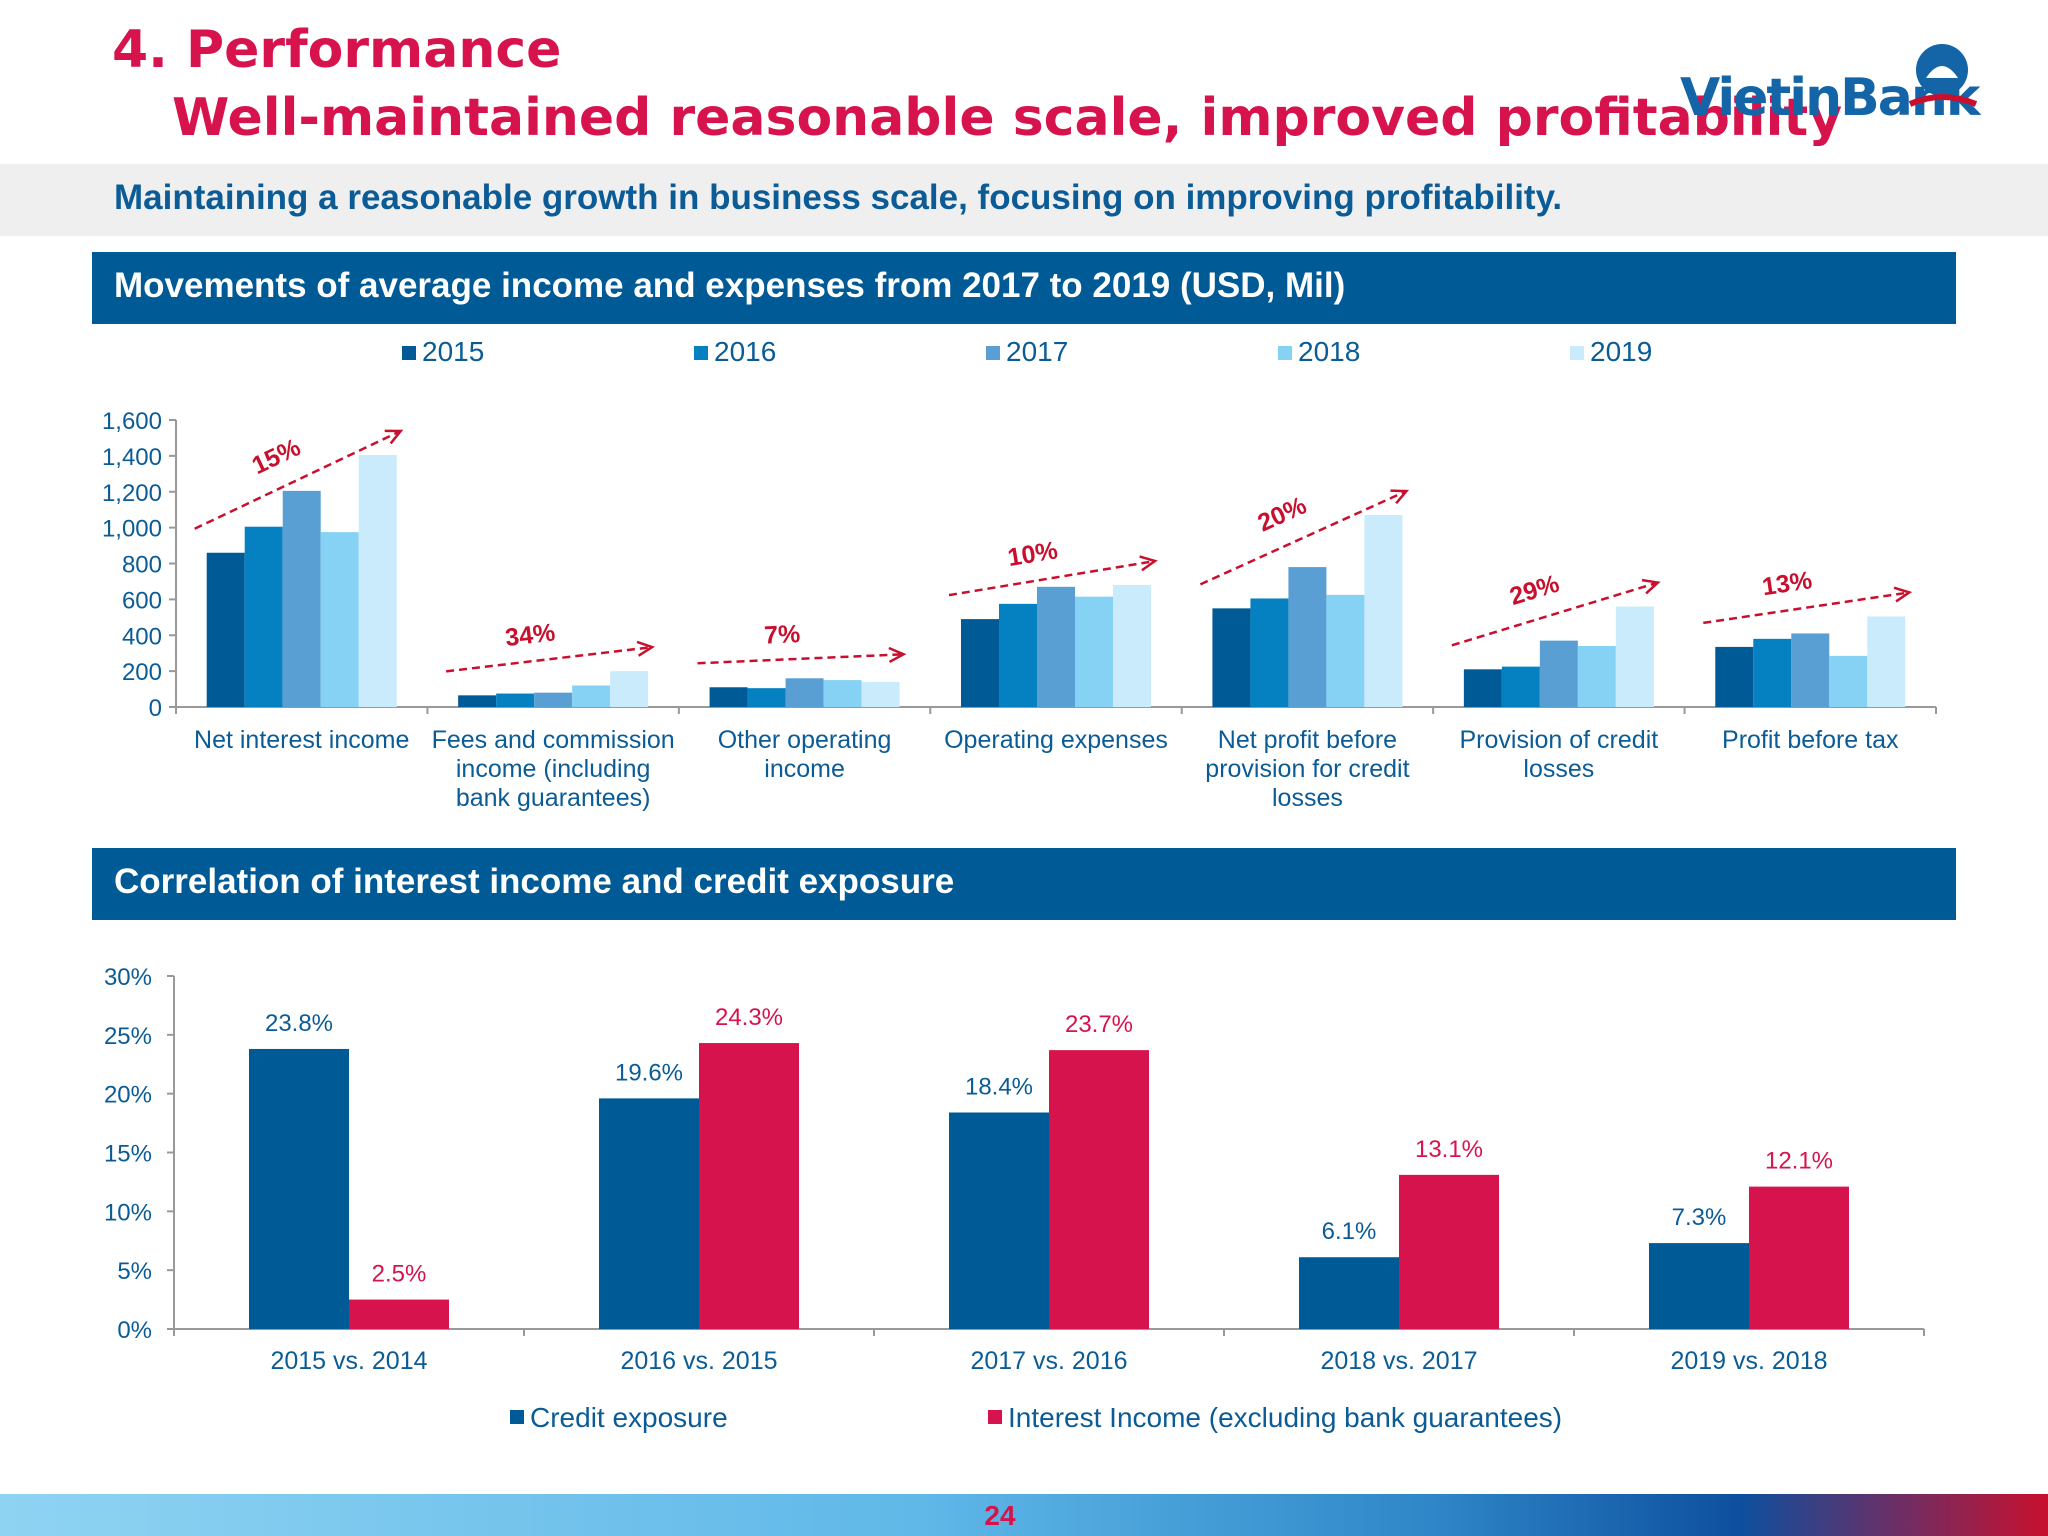 The height and width of the screenshot is (1536, 2048). I want to click on y-tick-label: 1,000, so click(132, 529).